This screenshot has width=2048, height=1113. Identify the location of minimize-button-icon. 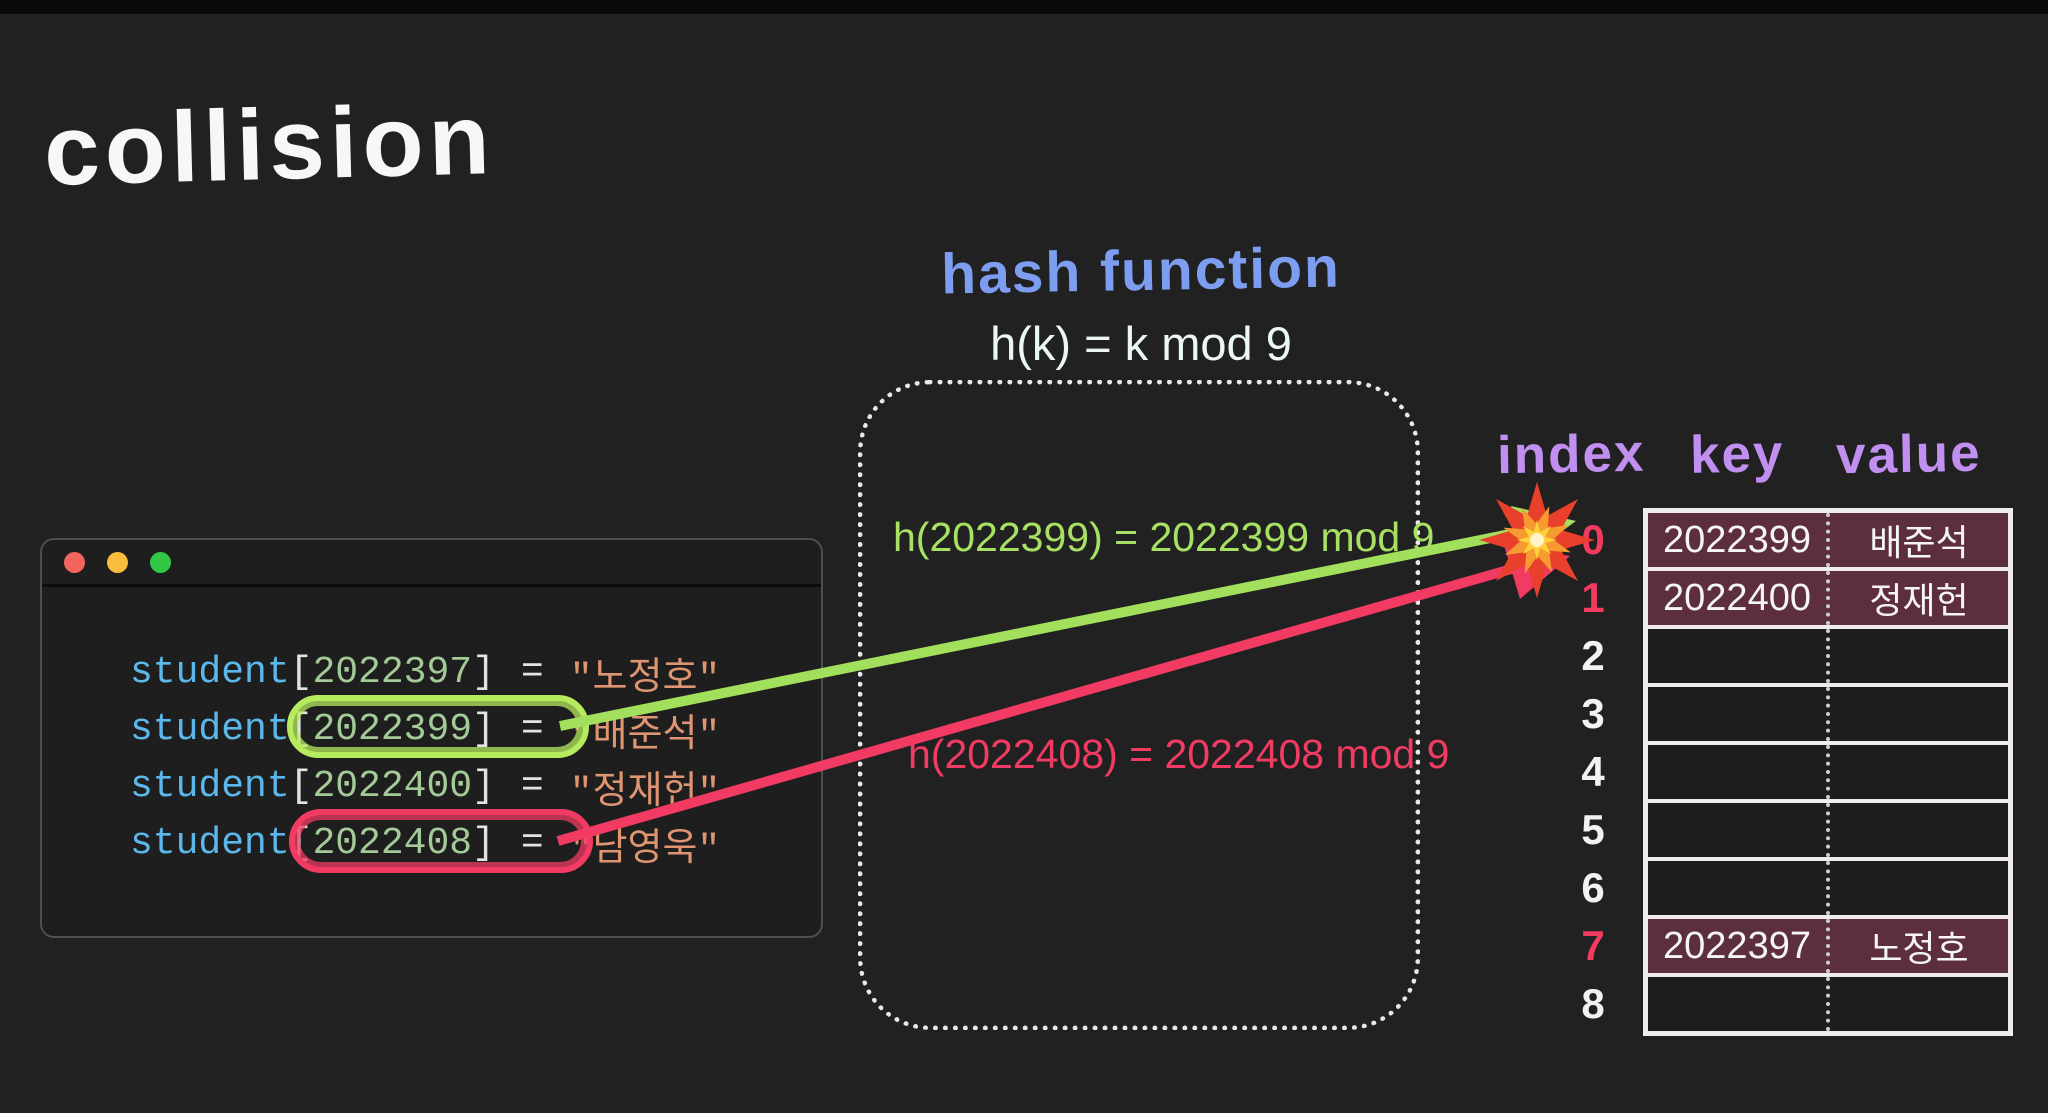
(117, 562).